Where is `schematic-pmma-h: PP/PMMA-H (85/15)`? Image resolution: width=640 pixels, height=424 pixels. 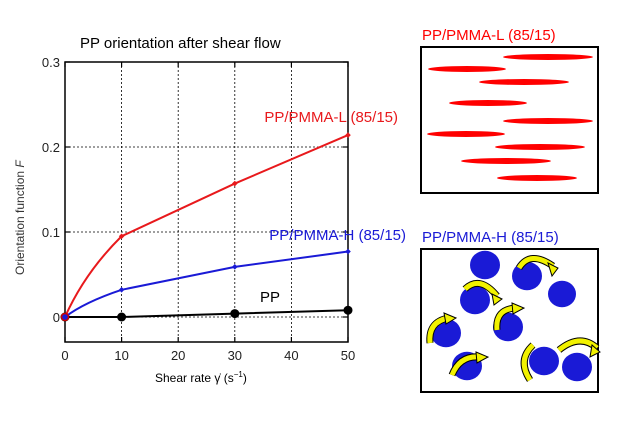 schematic-pmma-h: PP/PMMA-H (85/15) is located at coordinates (510, 311).